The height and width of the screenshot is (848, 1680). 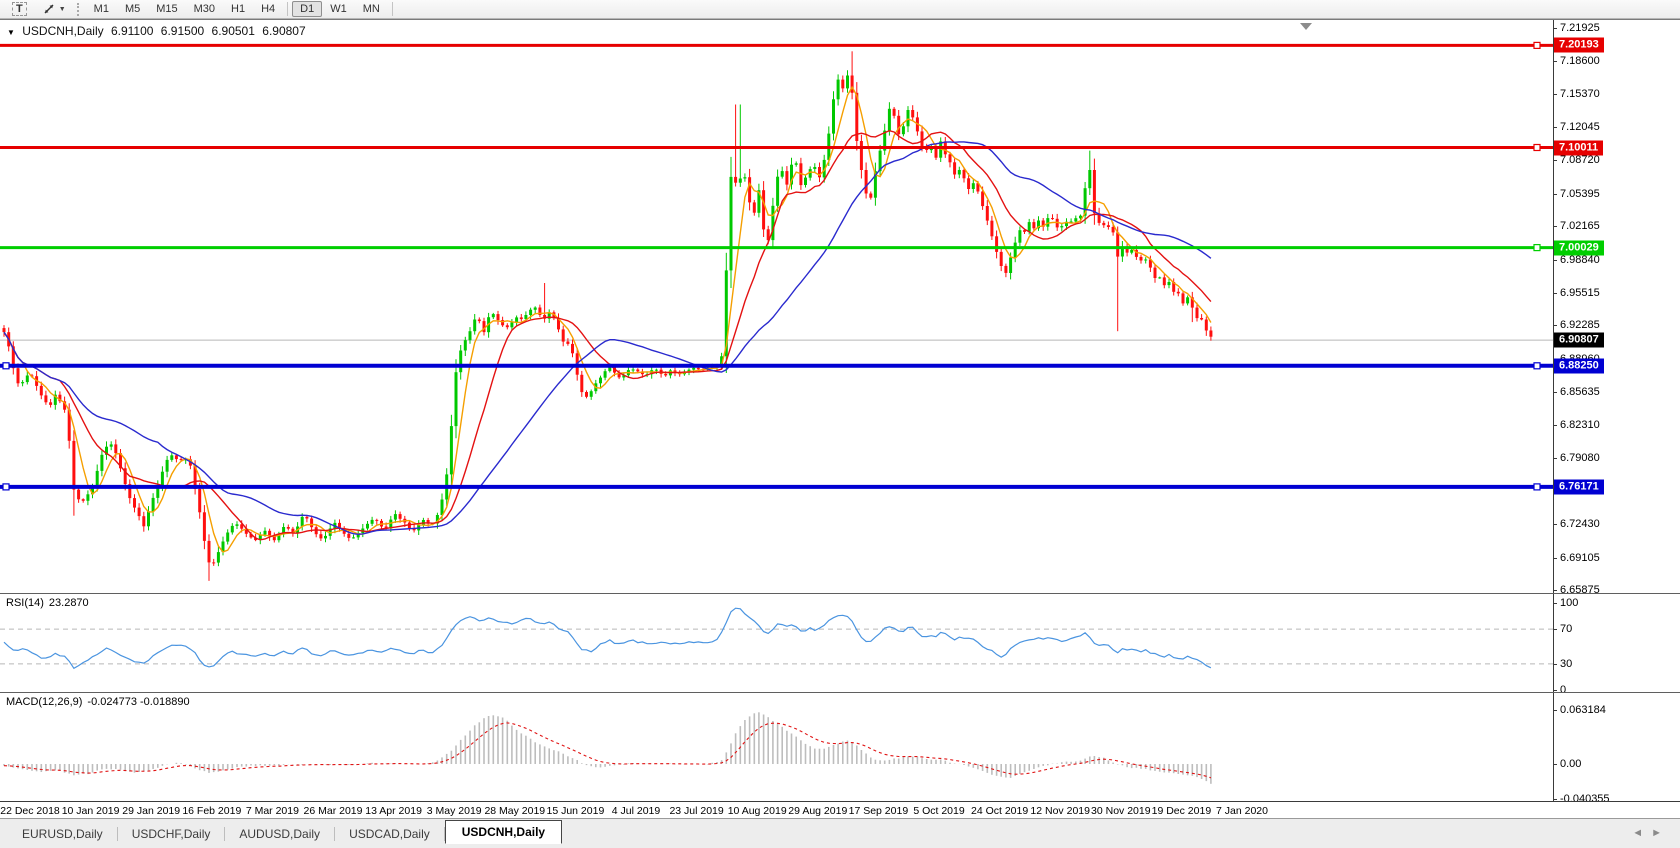 I want to click on price-tick-label: 7.08720, so click(x=1576, y=160).